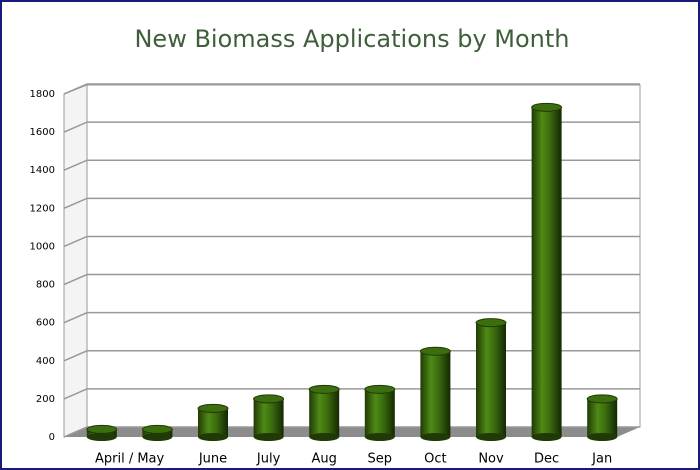 Image resolution: width=700 pixels, height=470 pixels. I want to click on y-tick-label: 600, so click(45, 323).